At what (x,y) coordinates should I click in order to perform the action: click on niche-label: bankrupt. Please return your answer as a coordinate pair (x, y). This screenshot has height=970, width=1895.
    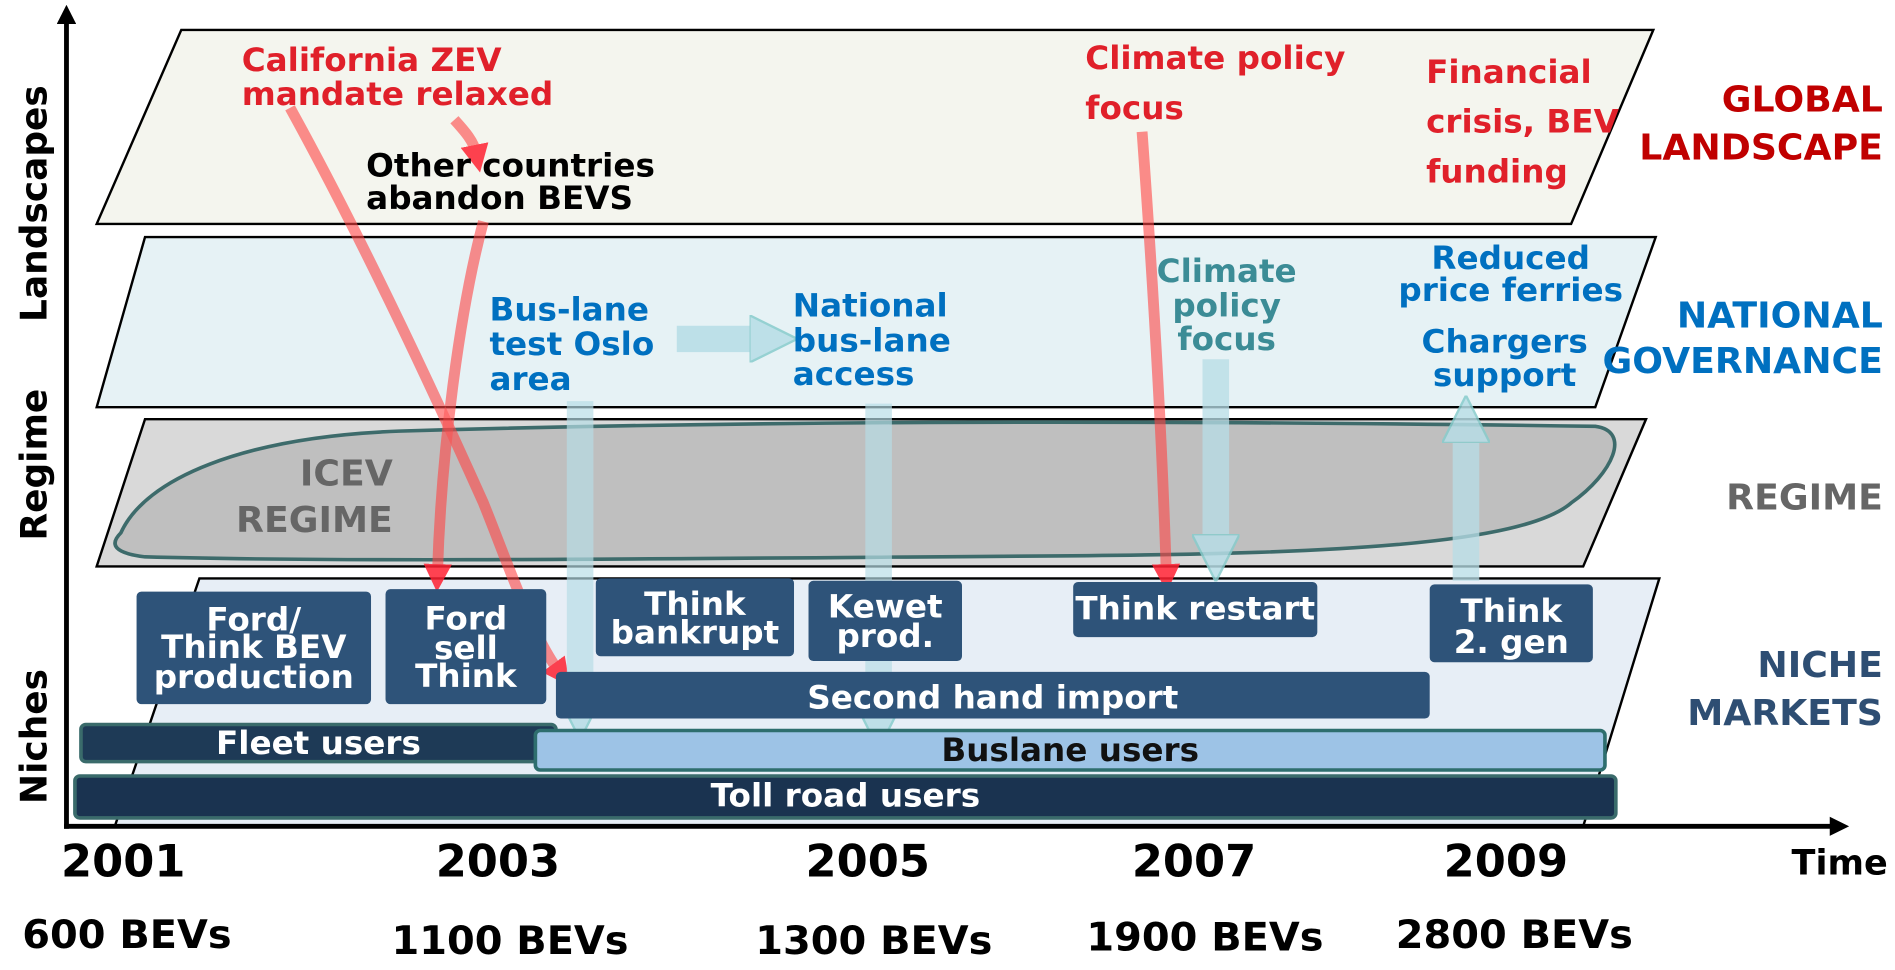
    Looking at the image, I should click on (695, 633).